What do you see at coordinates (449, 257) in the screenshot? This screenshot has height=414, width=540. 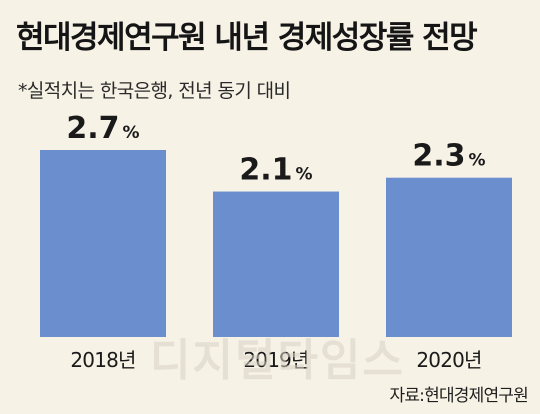 I see `bar-2020년` at bounding box center [449, 257].